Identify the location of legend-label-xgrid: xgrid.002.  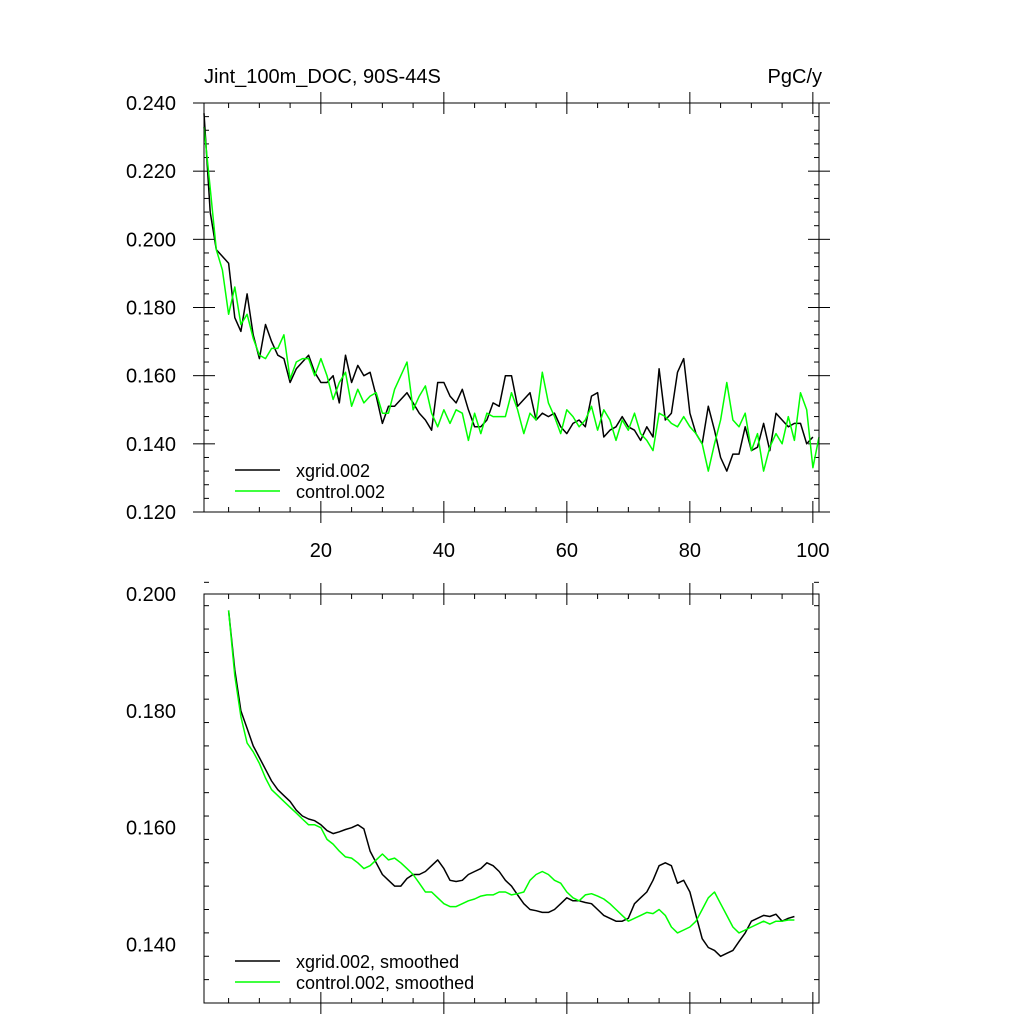
(333, 471).